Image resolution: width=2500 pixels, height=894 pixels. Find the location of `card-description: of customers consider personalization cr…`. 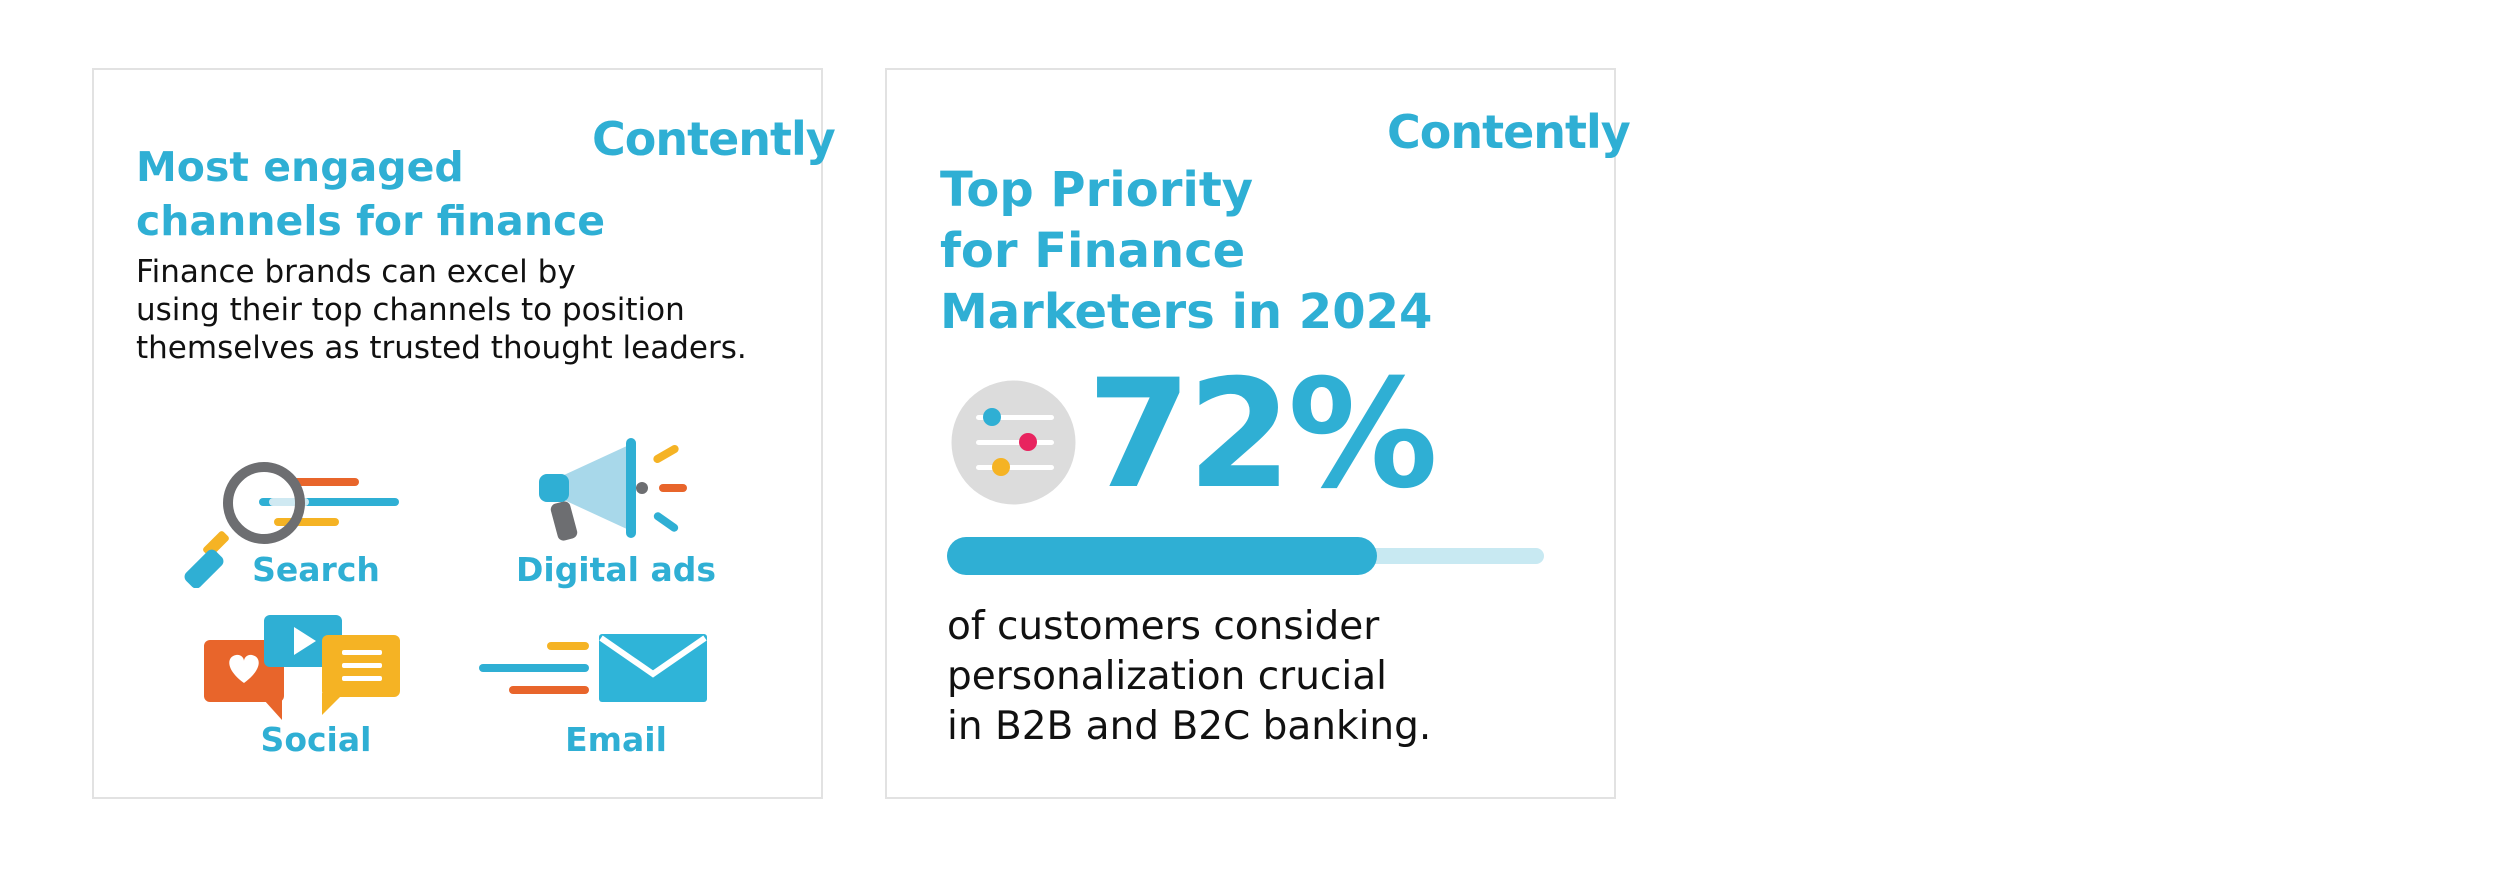

card-description: of customers consider personalization cr… is located at coordinates (1189, 676).